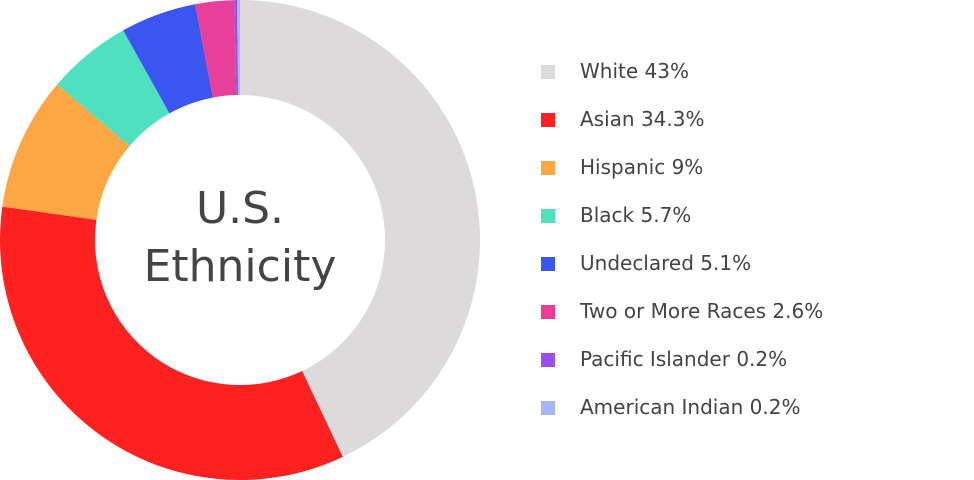  What do you see at coordinates (655, 359) in the screenshot?
I see `legend-label: Pacific Islander` at bounding box center [655, 359].